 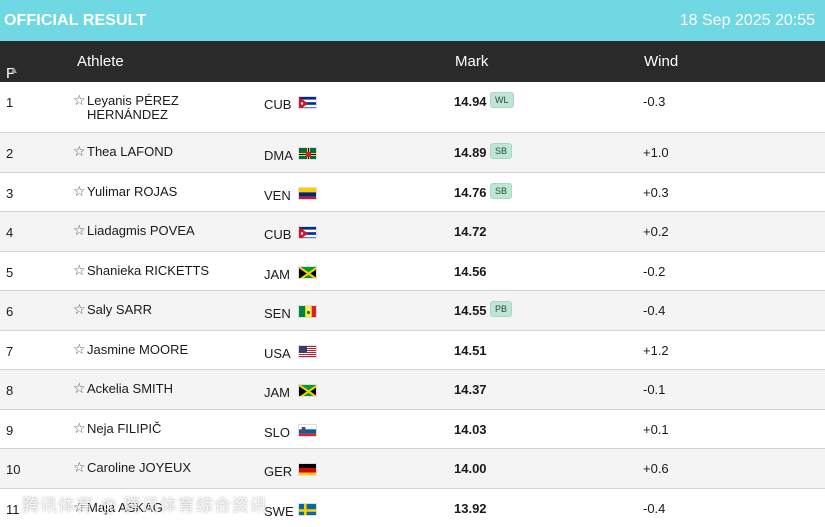 I want to click on results-header-bar: OFFICIAL RESULT 18 Sep 2025 20:55, so click(x=412, y=20).